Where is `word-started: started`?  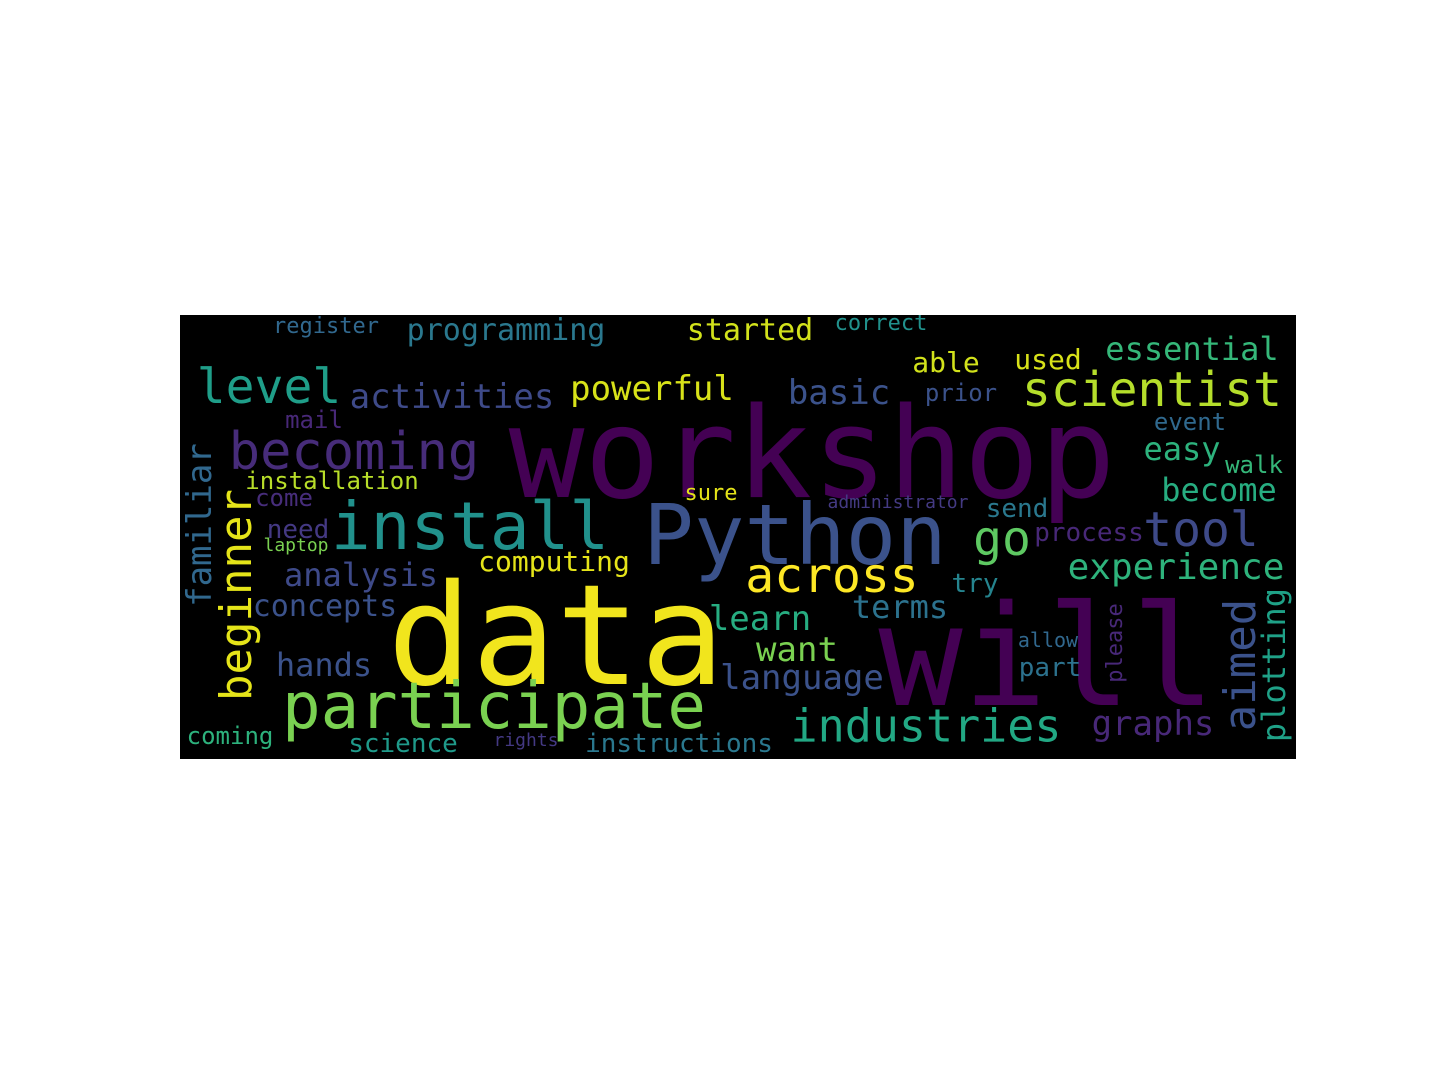 word-started: started is located at coordinates (750, 331).